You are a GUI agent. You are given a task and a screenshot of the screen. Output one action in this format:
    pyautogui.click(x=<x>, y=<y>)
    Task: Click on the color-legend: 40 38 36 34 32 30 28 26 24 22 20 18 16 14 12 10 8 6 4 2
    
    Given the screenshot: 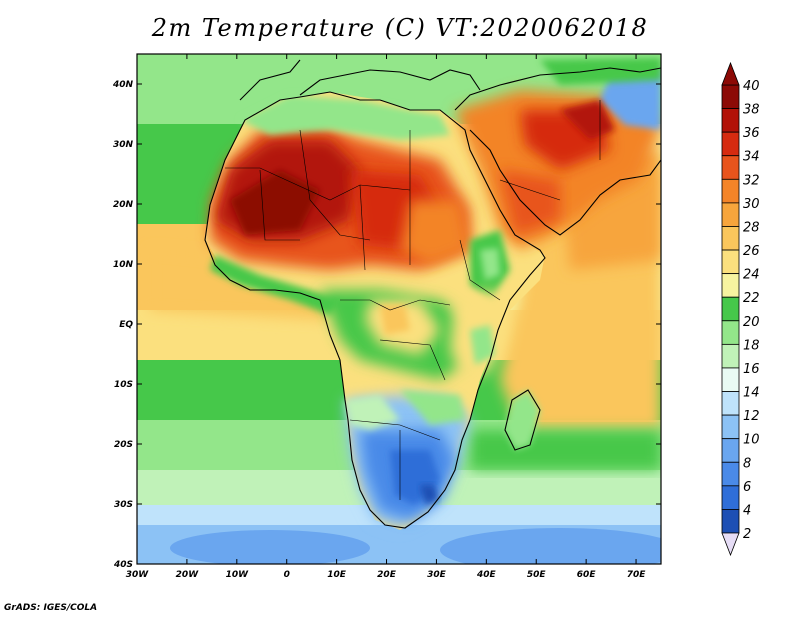 What is the action you would take?
    pyautogui.click(x=740, y=309)
    